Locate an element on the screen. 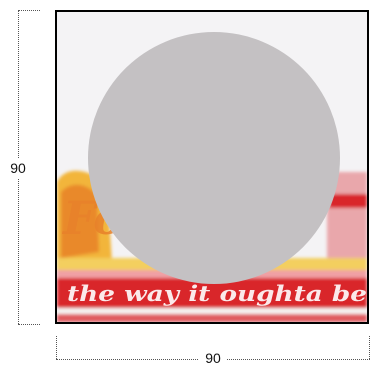 The image size is (371, 366). banner-bottom-red is located at coordinates (212, 318).